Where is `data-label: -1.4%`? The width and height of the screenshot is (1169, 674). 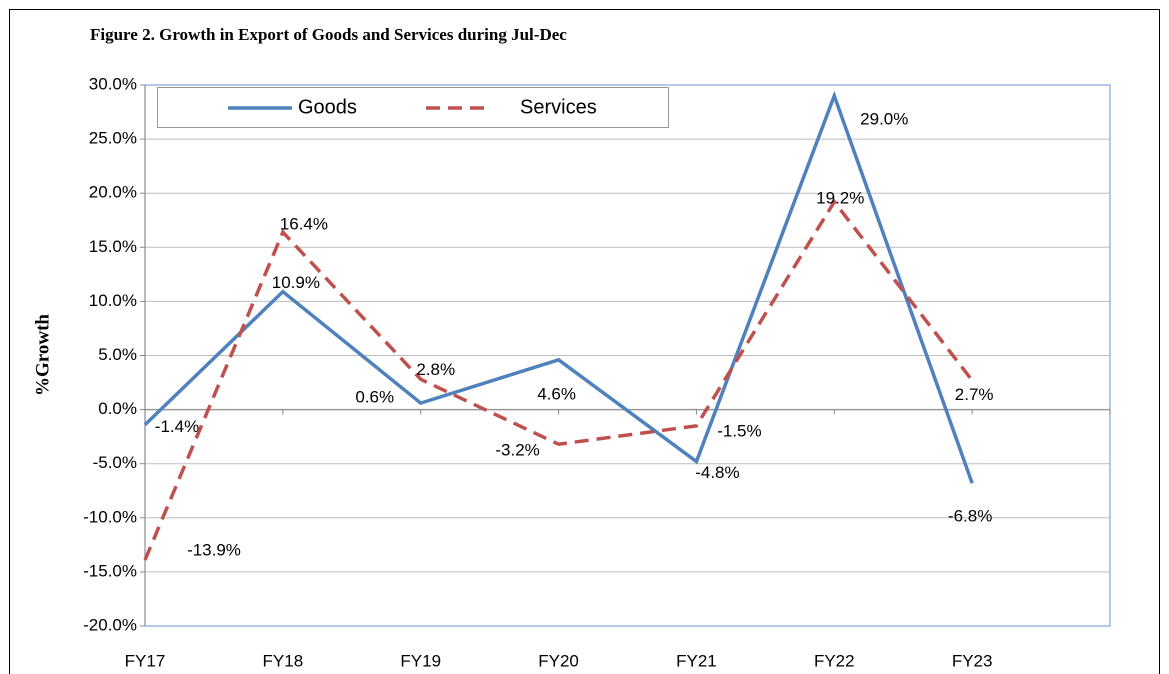 data-label: -1.4% is located at coordinates (177, 426).